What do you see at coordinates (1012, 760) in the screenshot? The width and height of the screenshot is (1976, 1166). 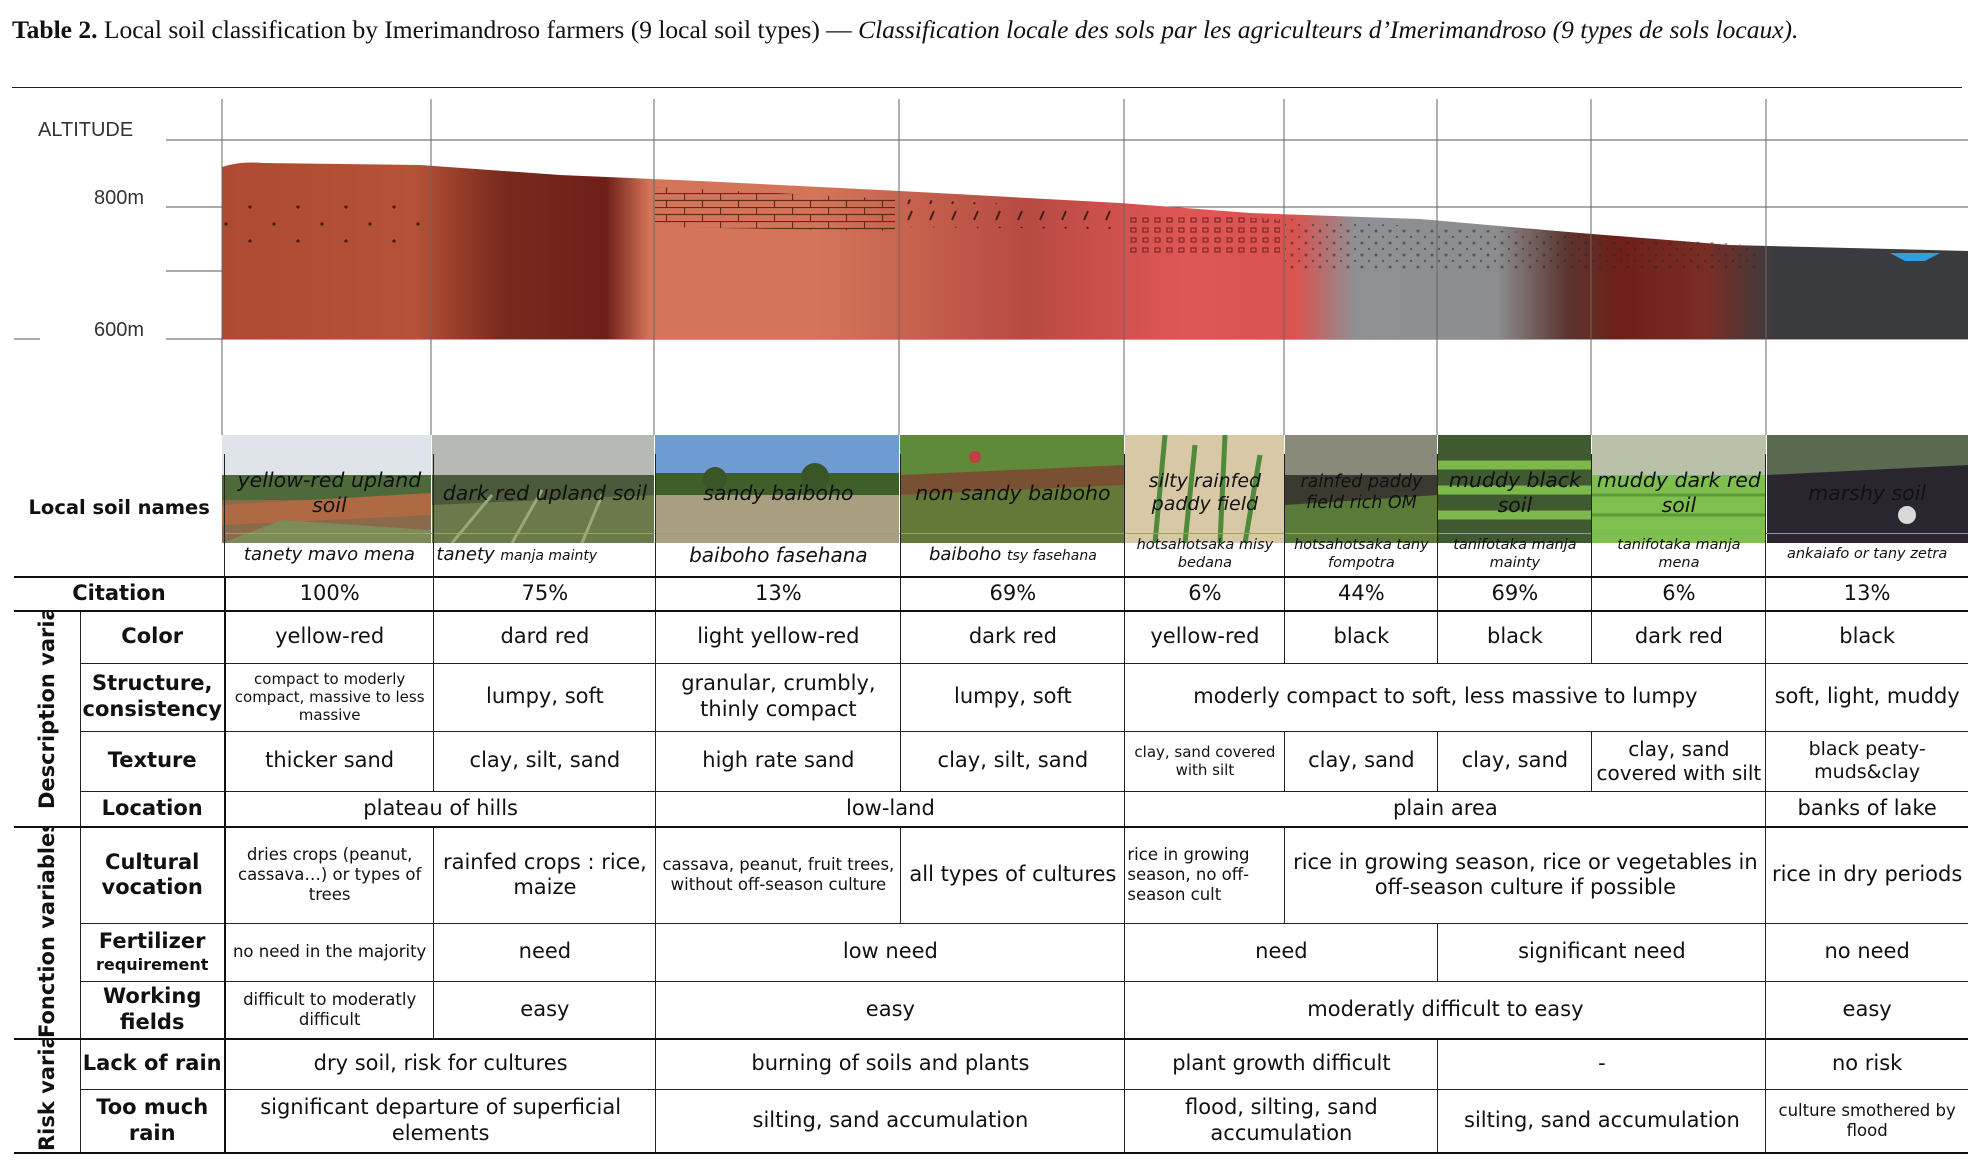 I see `texture-4: clay, silt, sand` at bounding box center [1012, 760].